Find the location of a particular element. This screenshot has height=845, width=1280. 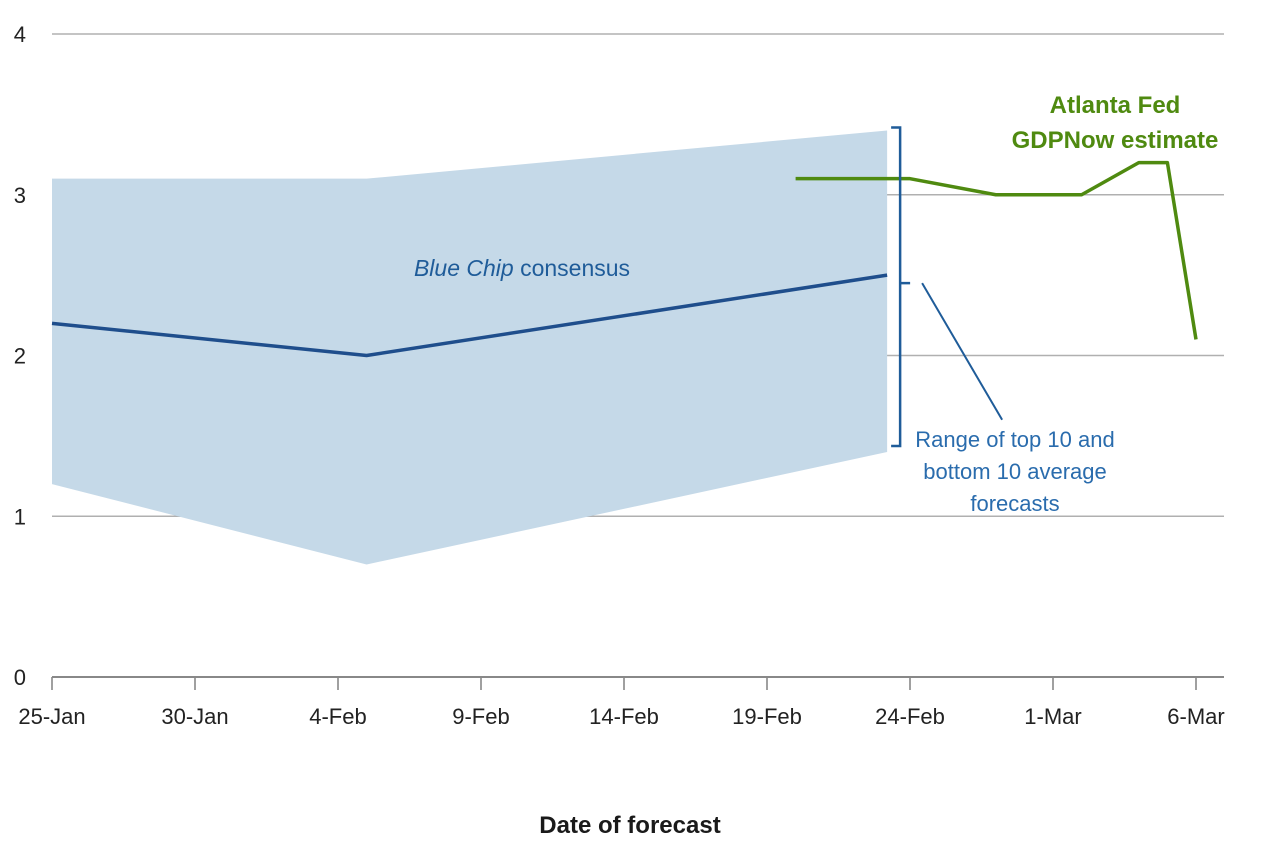

x-tick-label: 30-Jan is located at coordinates (194, 716).